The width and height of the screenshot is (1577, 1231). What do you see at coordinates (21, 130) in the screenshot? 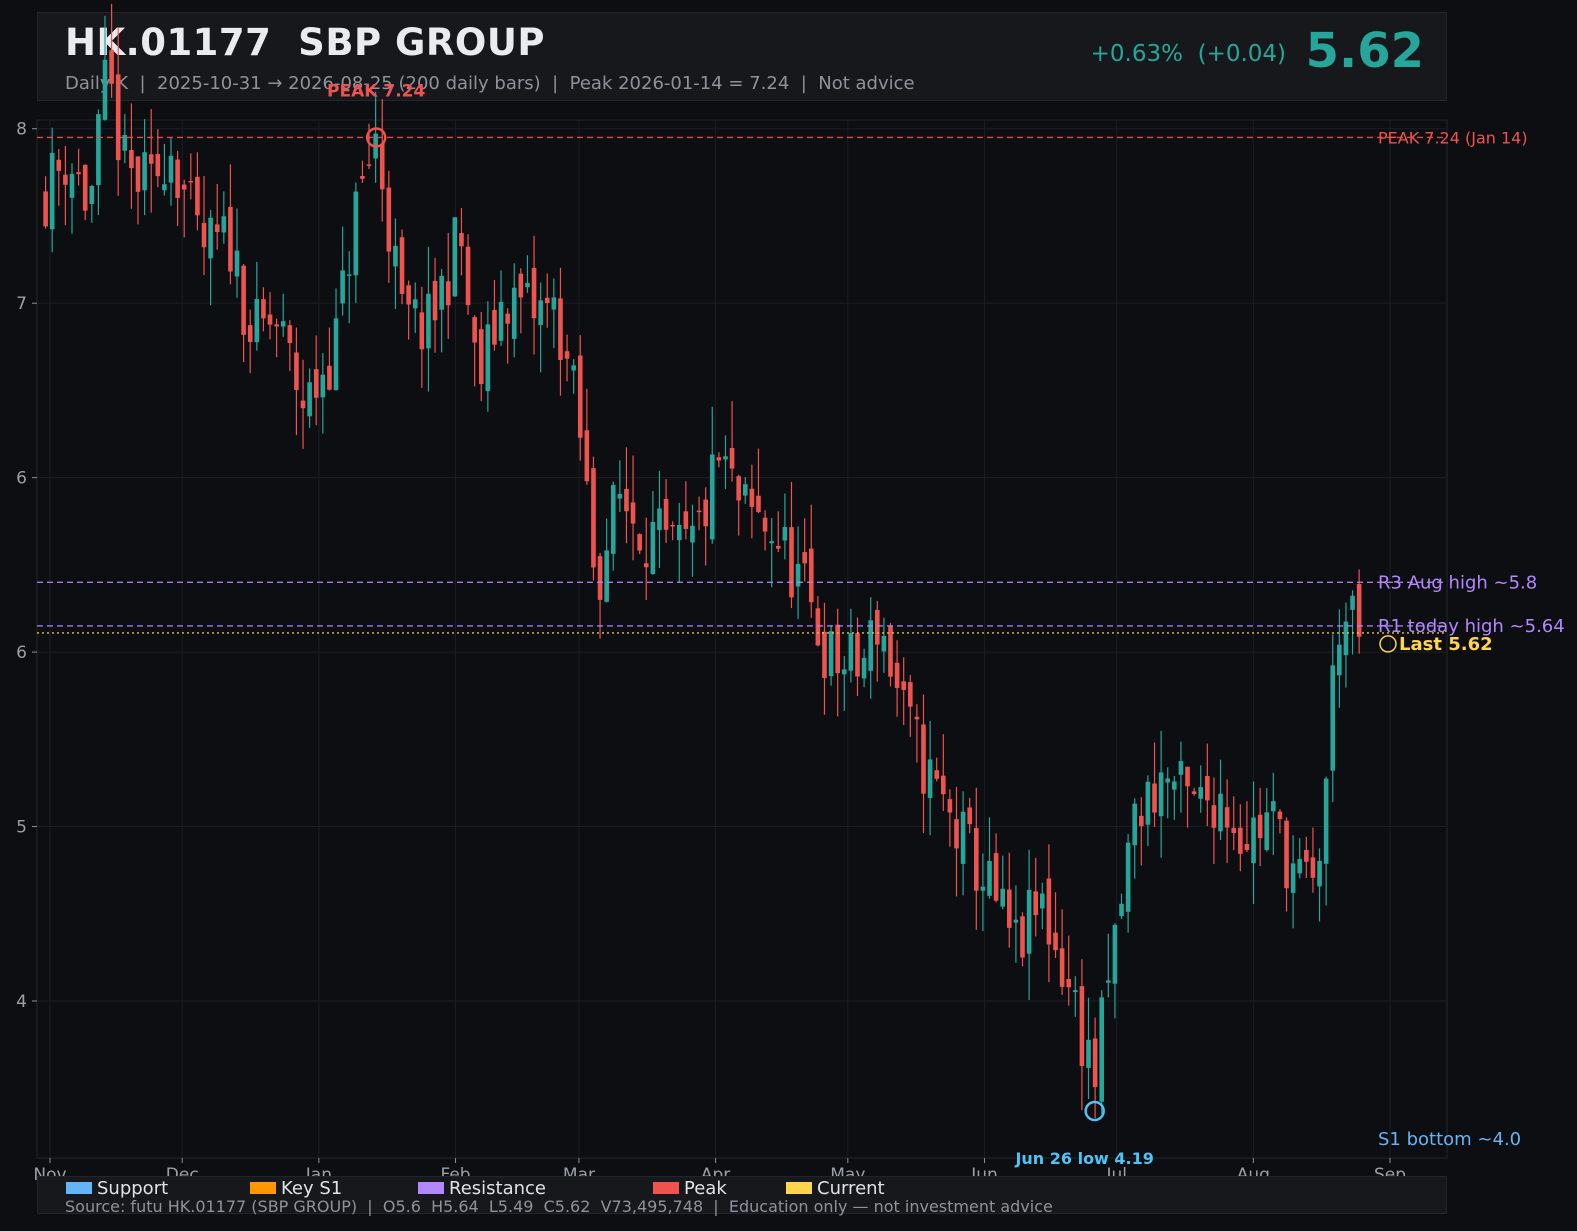
I see `y-tick-label: 8` at bounding box center [21, 130].